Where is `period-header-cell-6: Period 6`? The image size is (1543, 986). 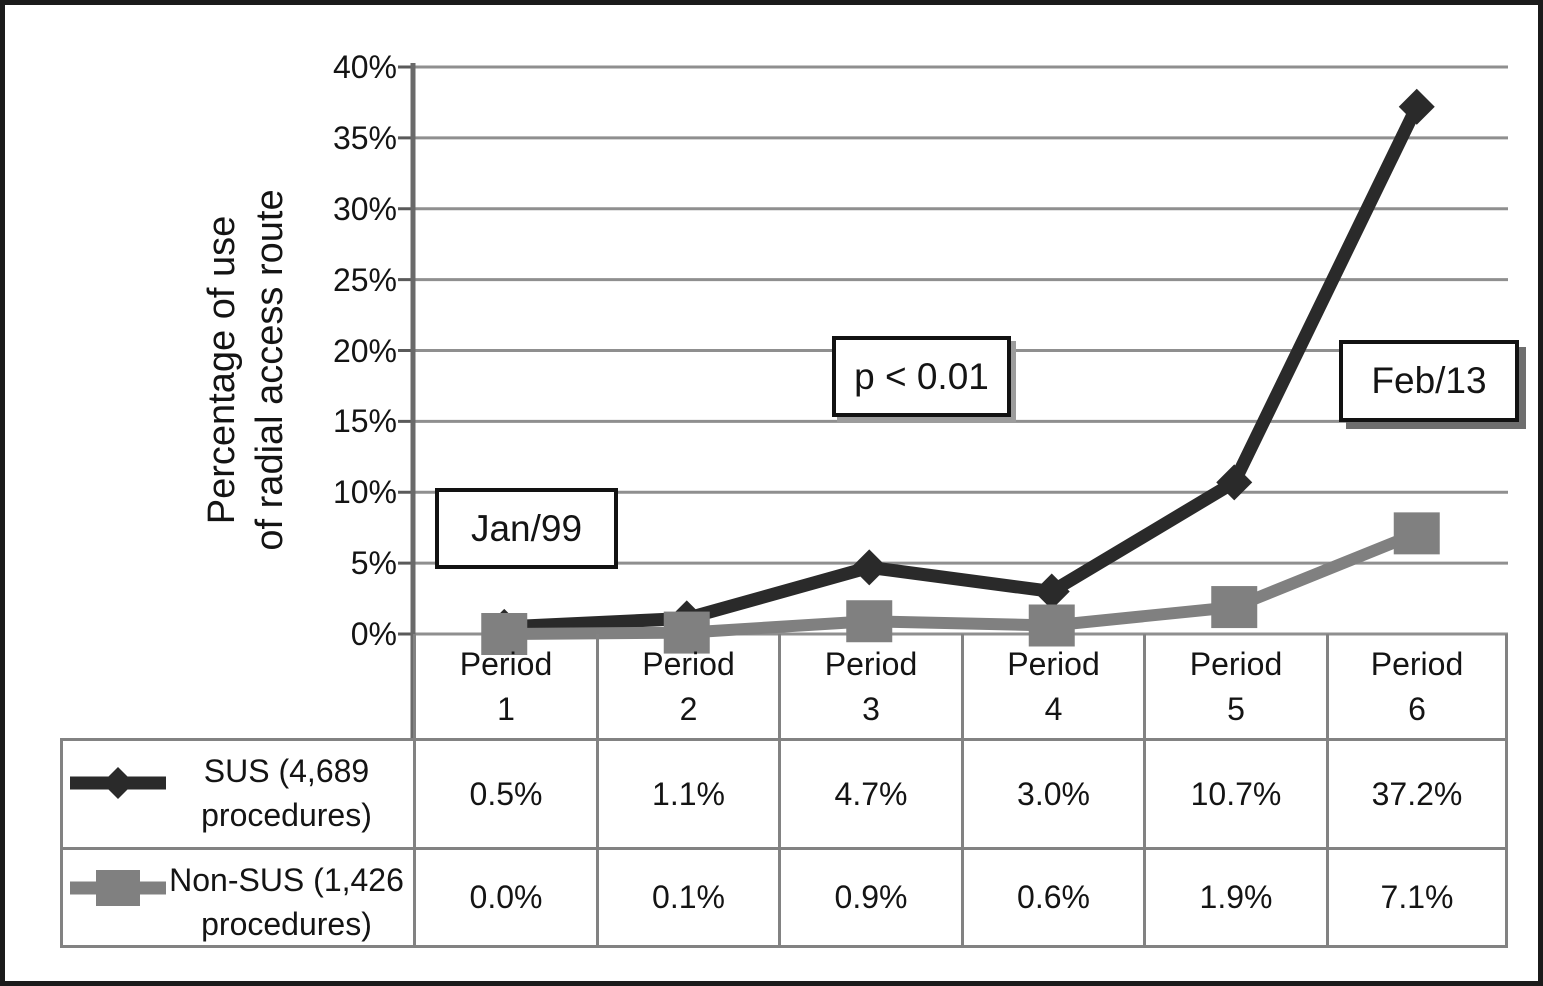
period-header-cell-6: Period 6 is located at coordinates (1417, 686).